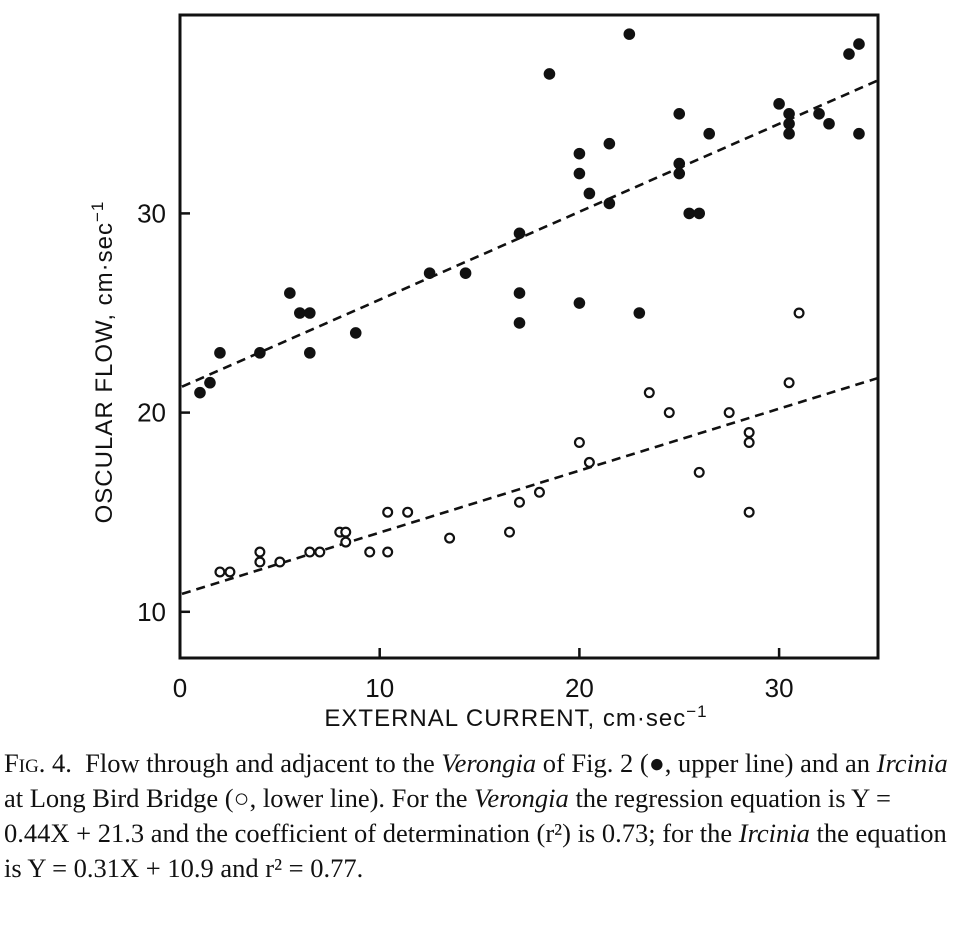  I want to click on x-axis-ticks: 0 10 20 30, so click(483, 675).